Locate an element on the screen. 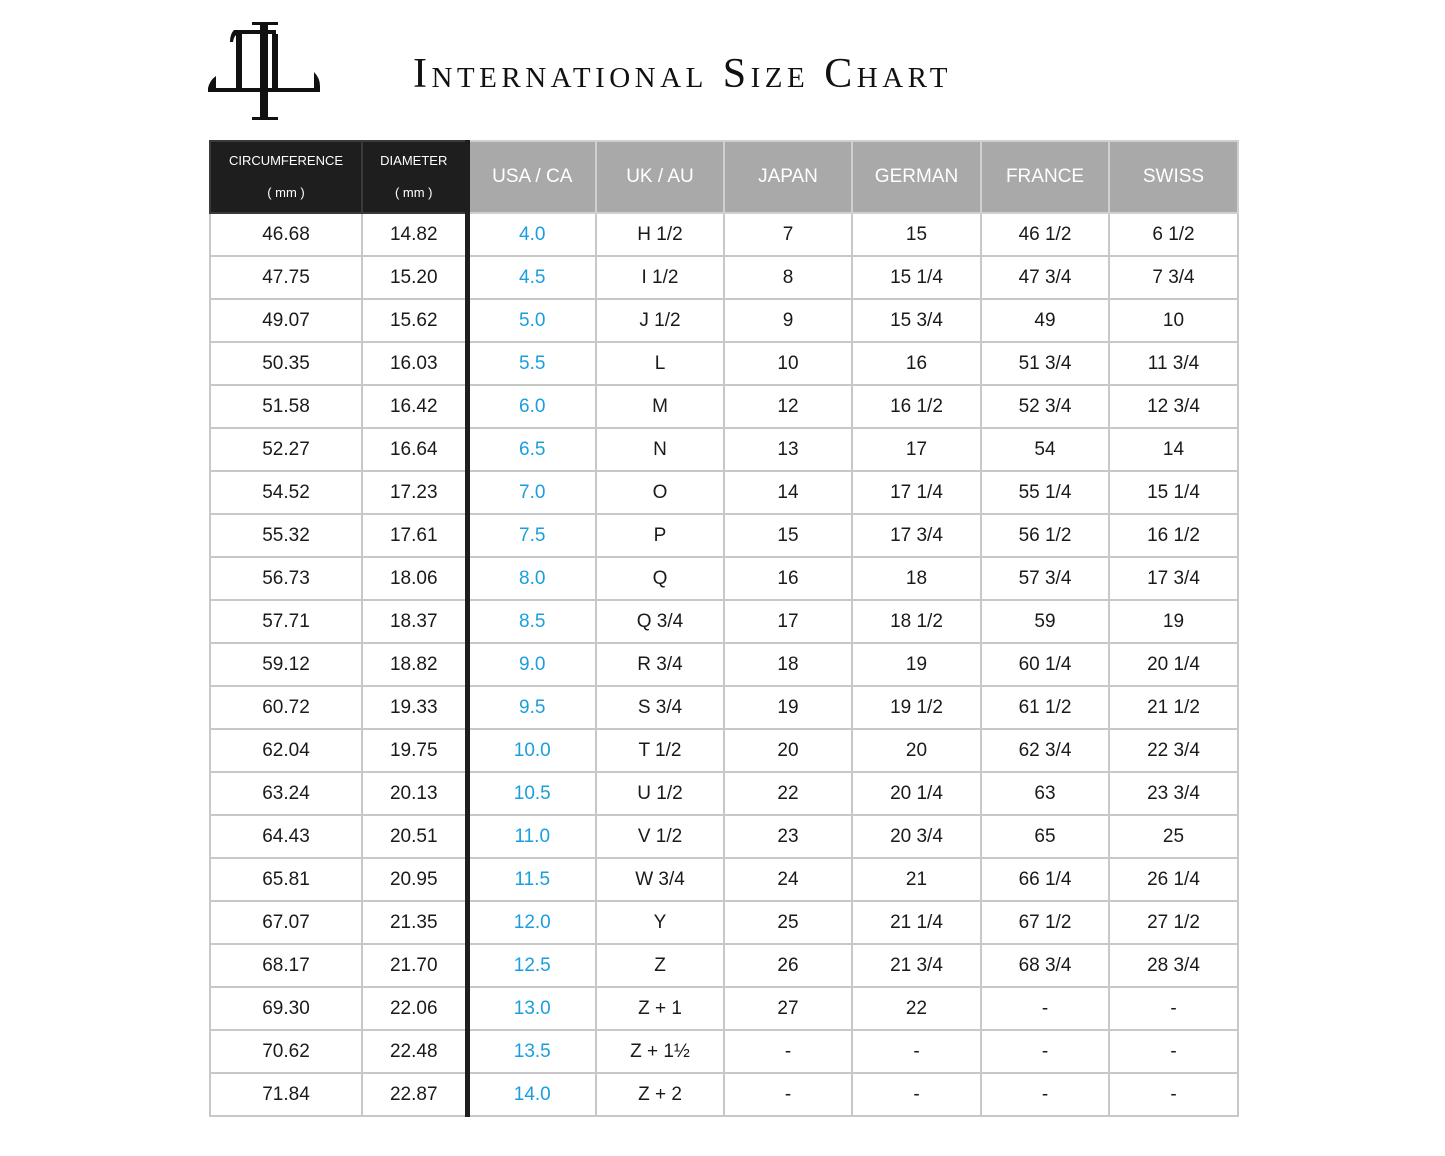 Image resolution: width=1445 pixels, height=1156 pixels. cell-usa-ca: 6.0 is located at coordinates (531, 406).